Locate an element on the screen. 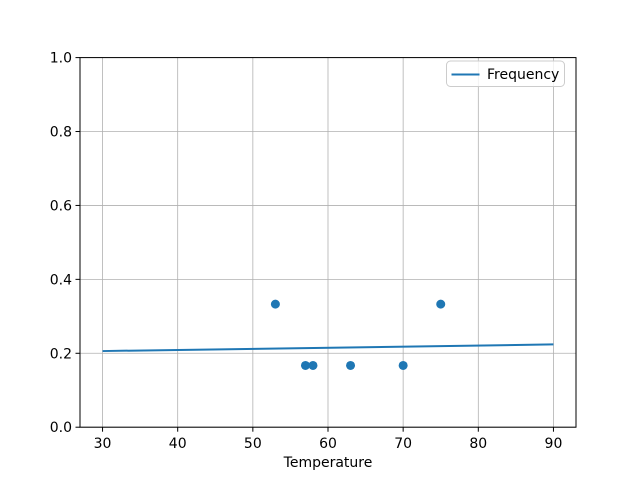 The width and height of the screenshot is (640, 480). legend-label: Frequency is located at coordinates (523, 75).